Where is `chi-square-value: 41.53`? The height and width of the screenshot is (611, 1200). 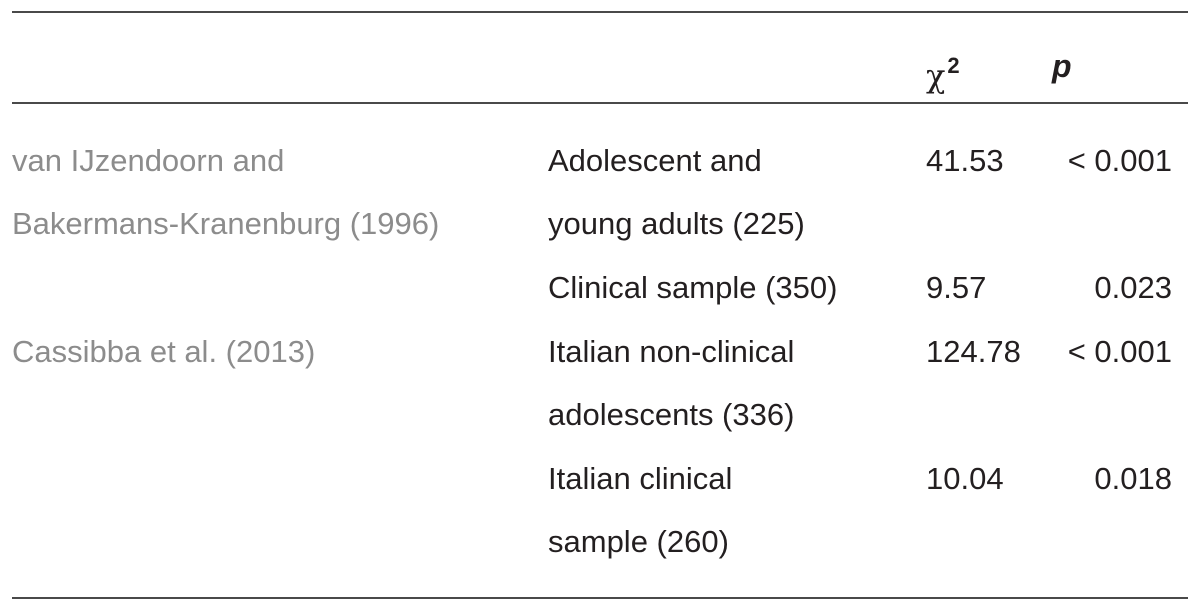 chi-square-value: 41.53 is located at coordinates (965, 160).